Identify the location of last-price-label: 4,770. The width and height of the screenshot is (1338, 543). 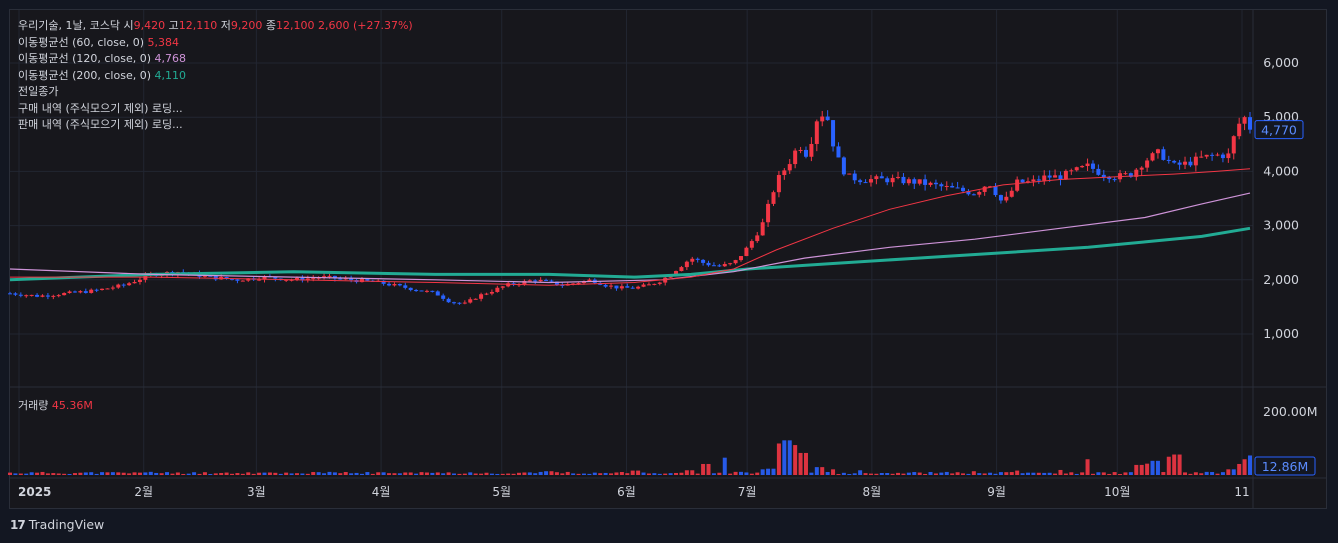
(1279, 130).